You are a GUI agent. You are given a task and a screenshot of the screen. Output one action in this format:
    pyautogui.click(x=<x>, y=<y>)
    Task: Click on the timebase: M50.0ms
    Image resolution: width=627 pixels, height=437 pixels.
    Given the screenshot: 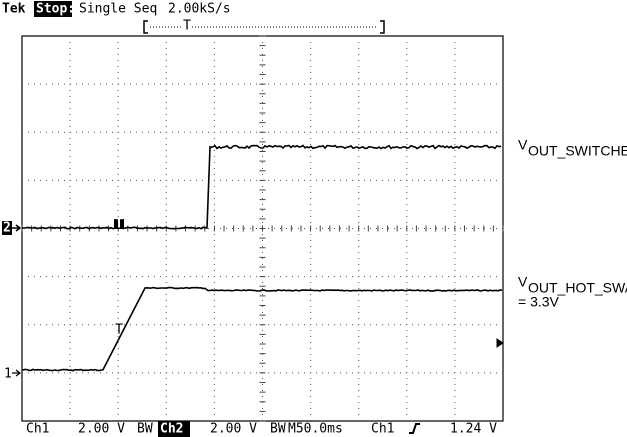 What is the action you would take?
    pyautogui.click(x=315, y=429)
    